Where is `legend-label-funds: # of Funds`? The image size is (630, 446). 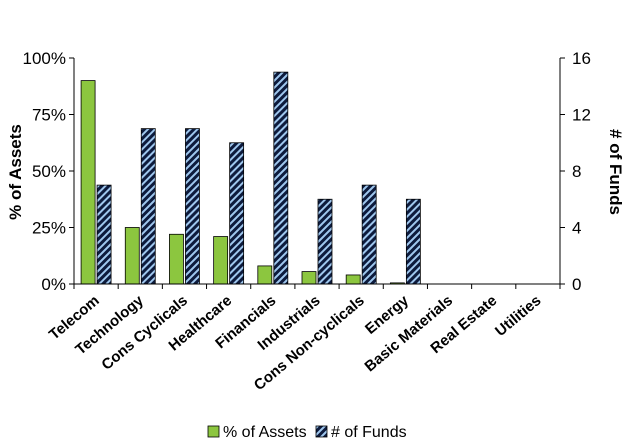 legend-label-funds: # of Funds is located at coordinates (369, 432).